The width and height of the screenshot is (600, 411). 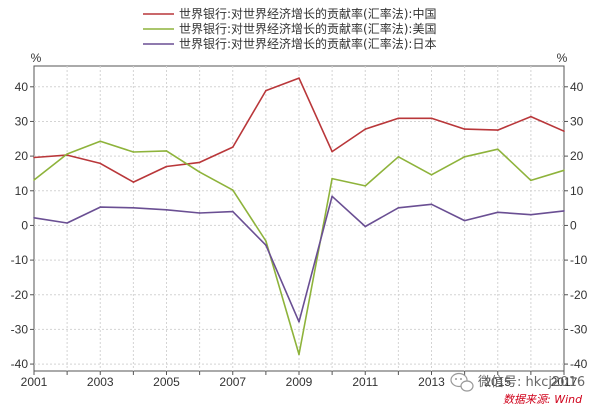 What do you see at coordinates (20, 364) in the screenshot?
I see `y-tick-label-left: -40` at bounding box center [20, 364].